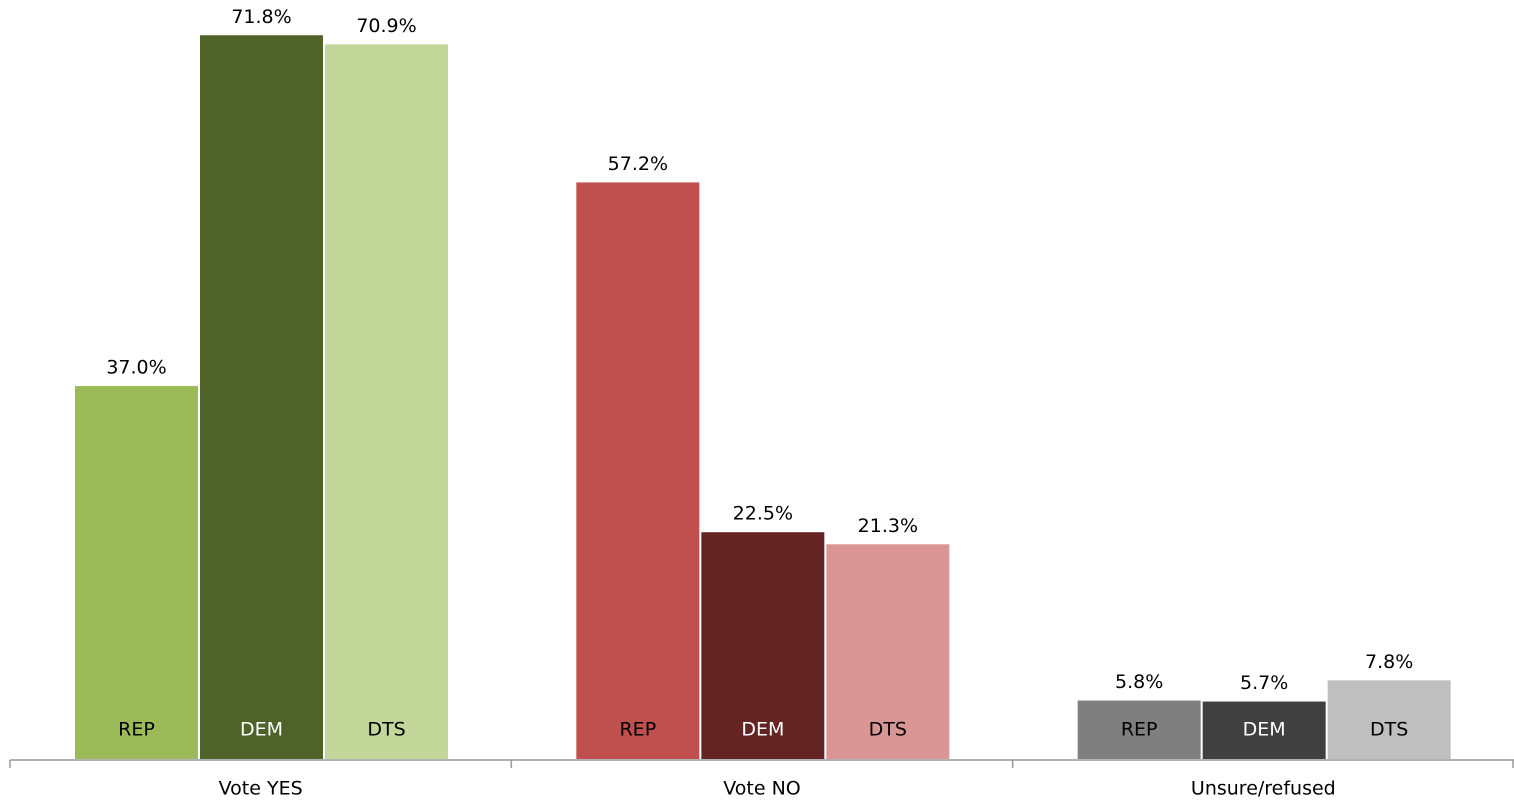 The image size is (1514, 802). Describe the element at coordinates (1263, 789) in the screenshot. I see `x-tick-label: Unsure/refused` at that location.